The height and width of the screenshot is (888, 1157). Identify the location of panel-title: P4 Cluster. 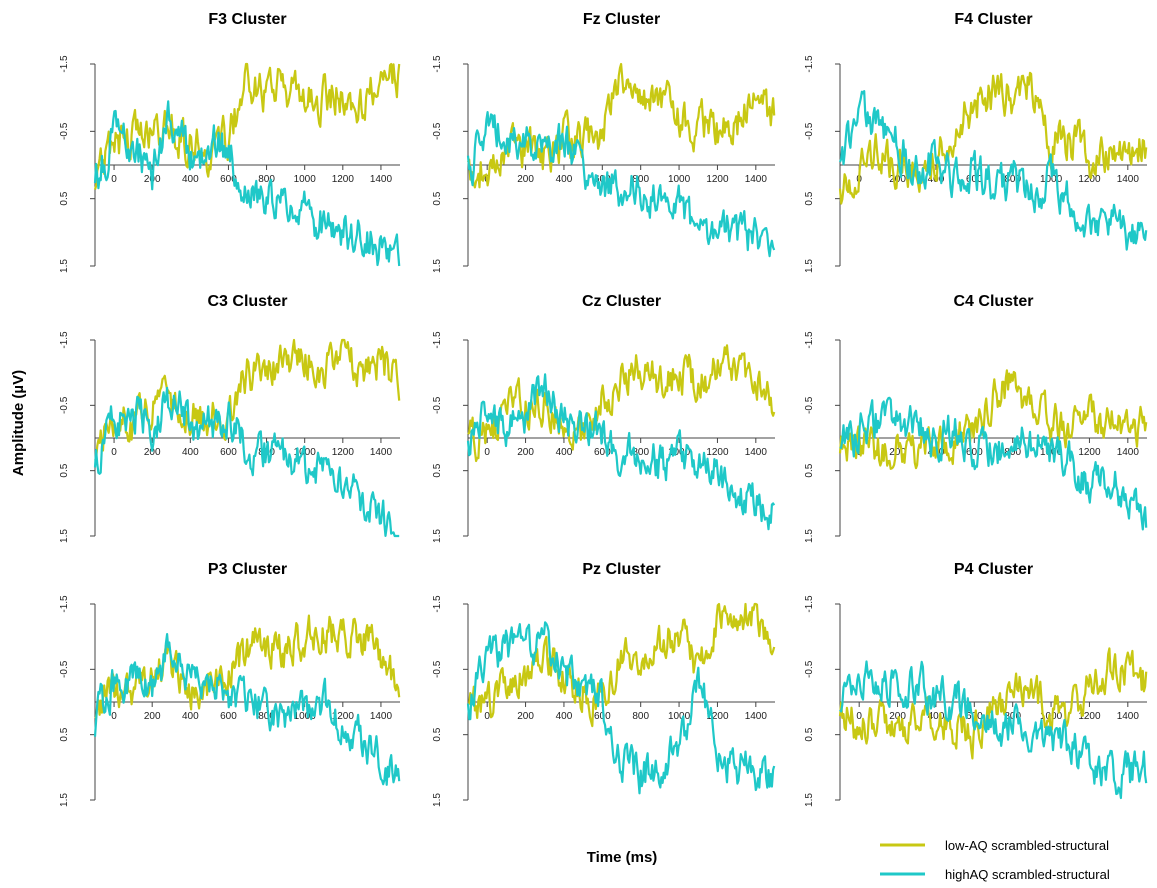
(993, 569).